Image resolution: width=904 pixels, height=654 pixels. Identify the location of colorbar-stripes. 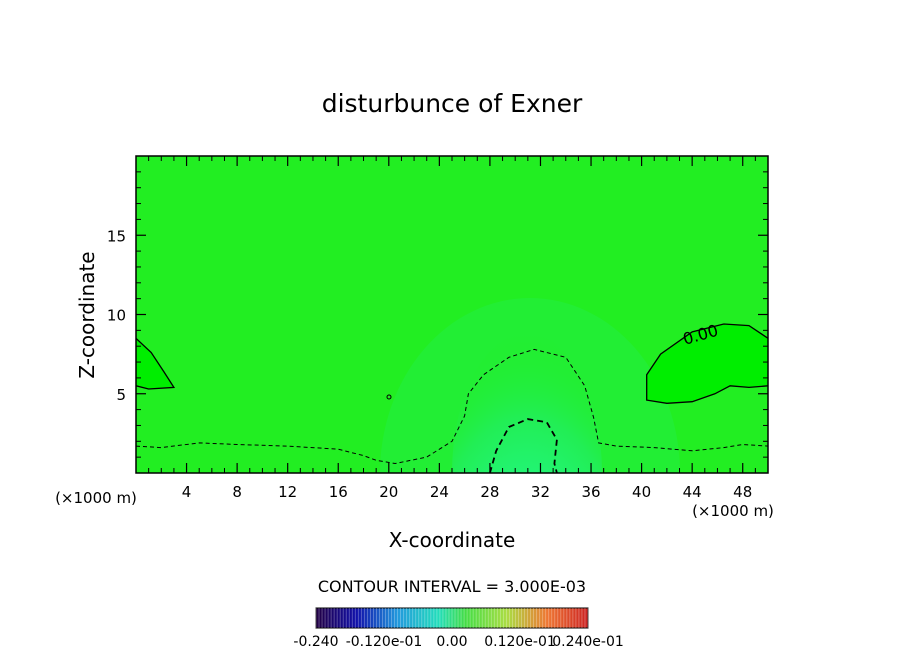
(452, 618).